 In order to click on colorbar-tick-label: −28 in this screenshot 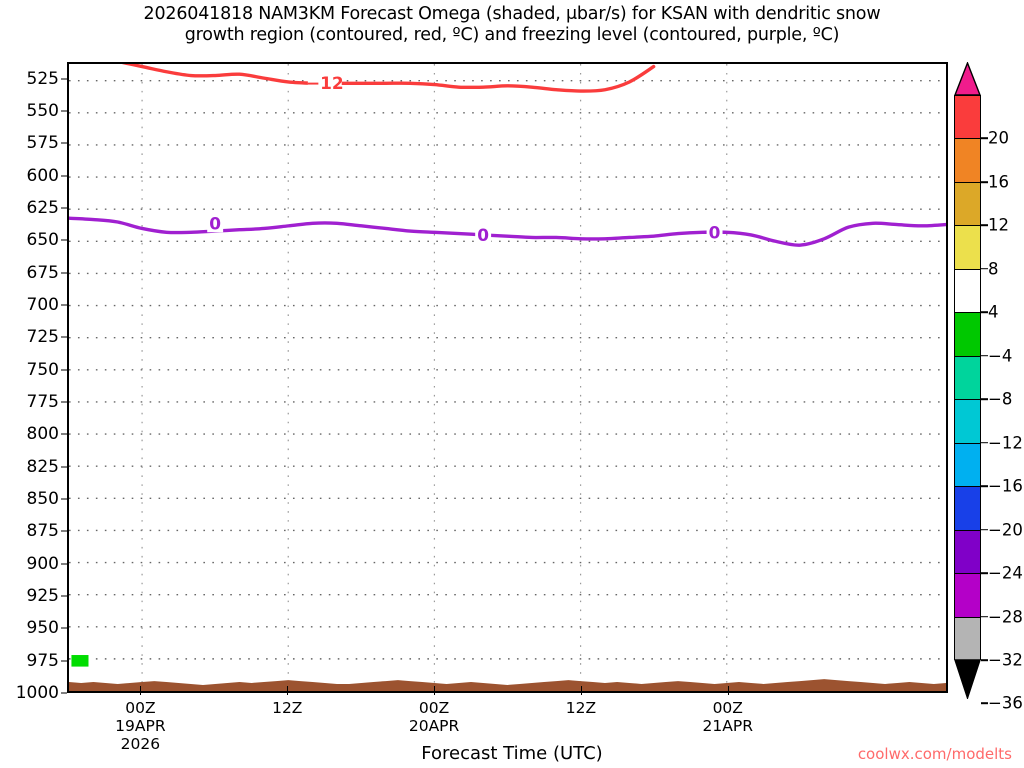, I will do `click(1005, 617)`.